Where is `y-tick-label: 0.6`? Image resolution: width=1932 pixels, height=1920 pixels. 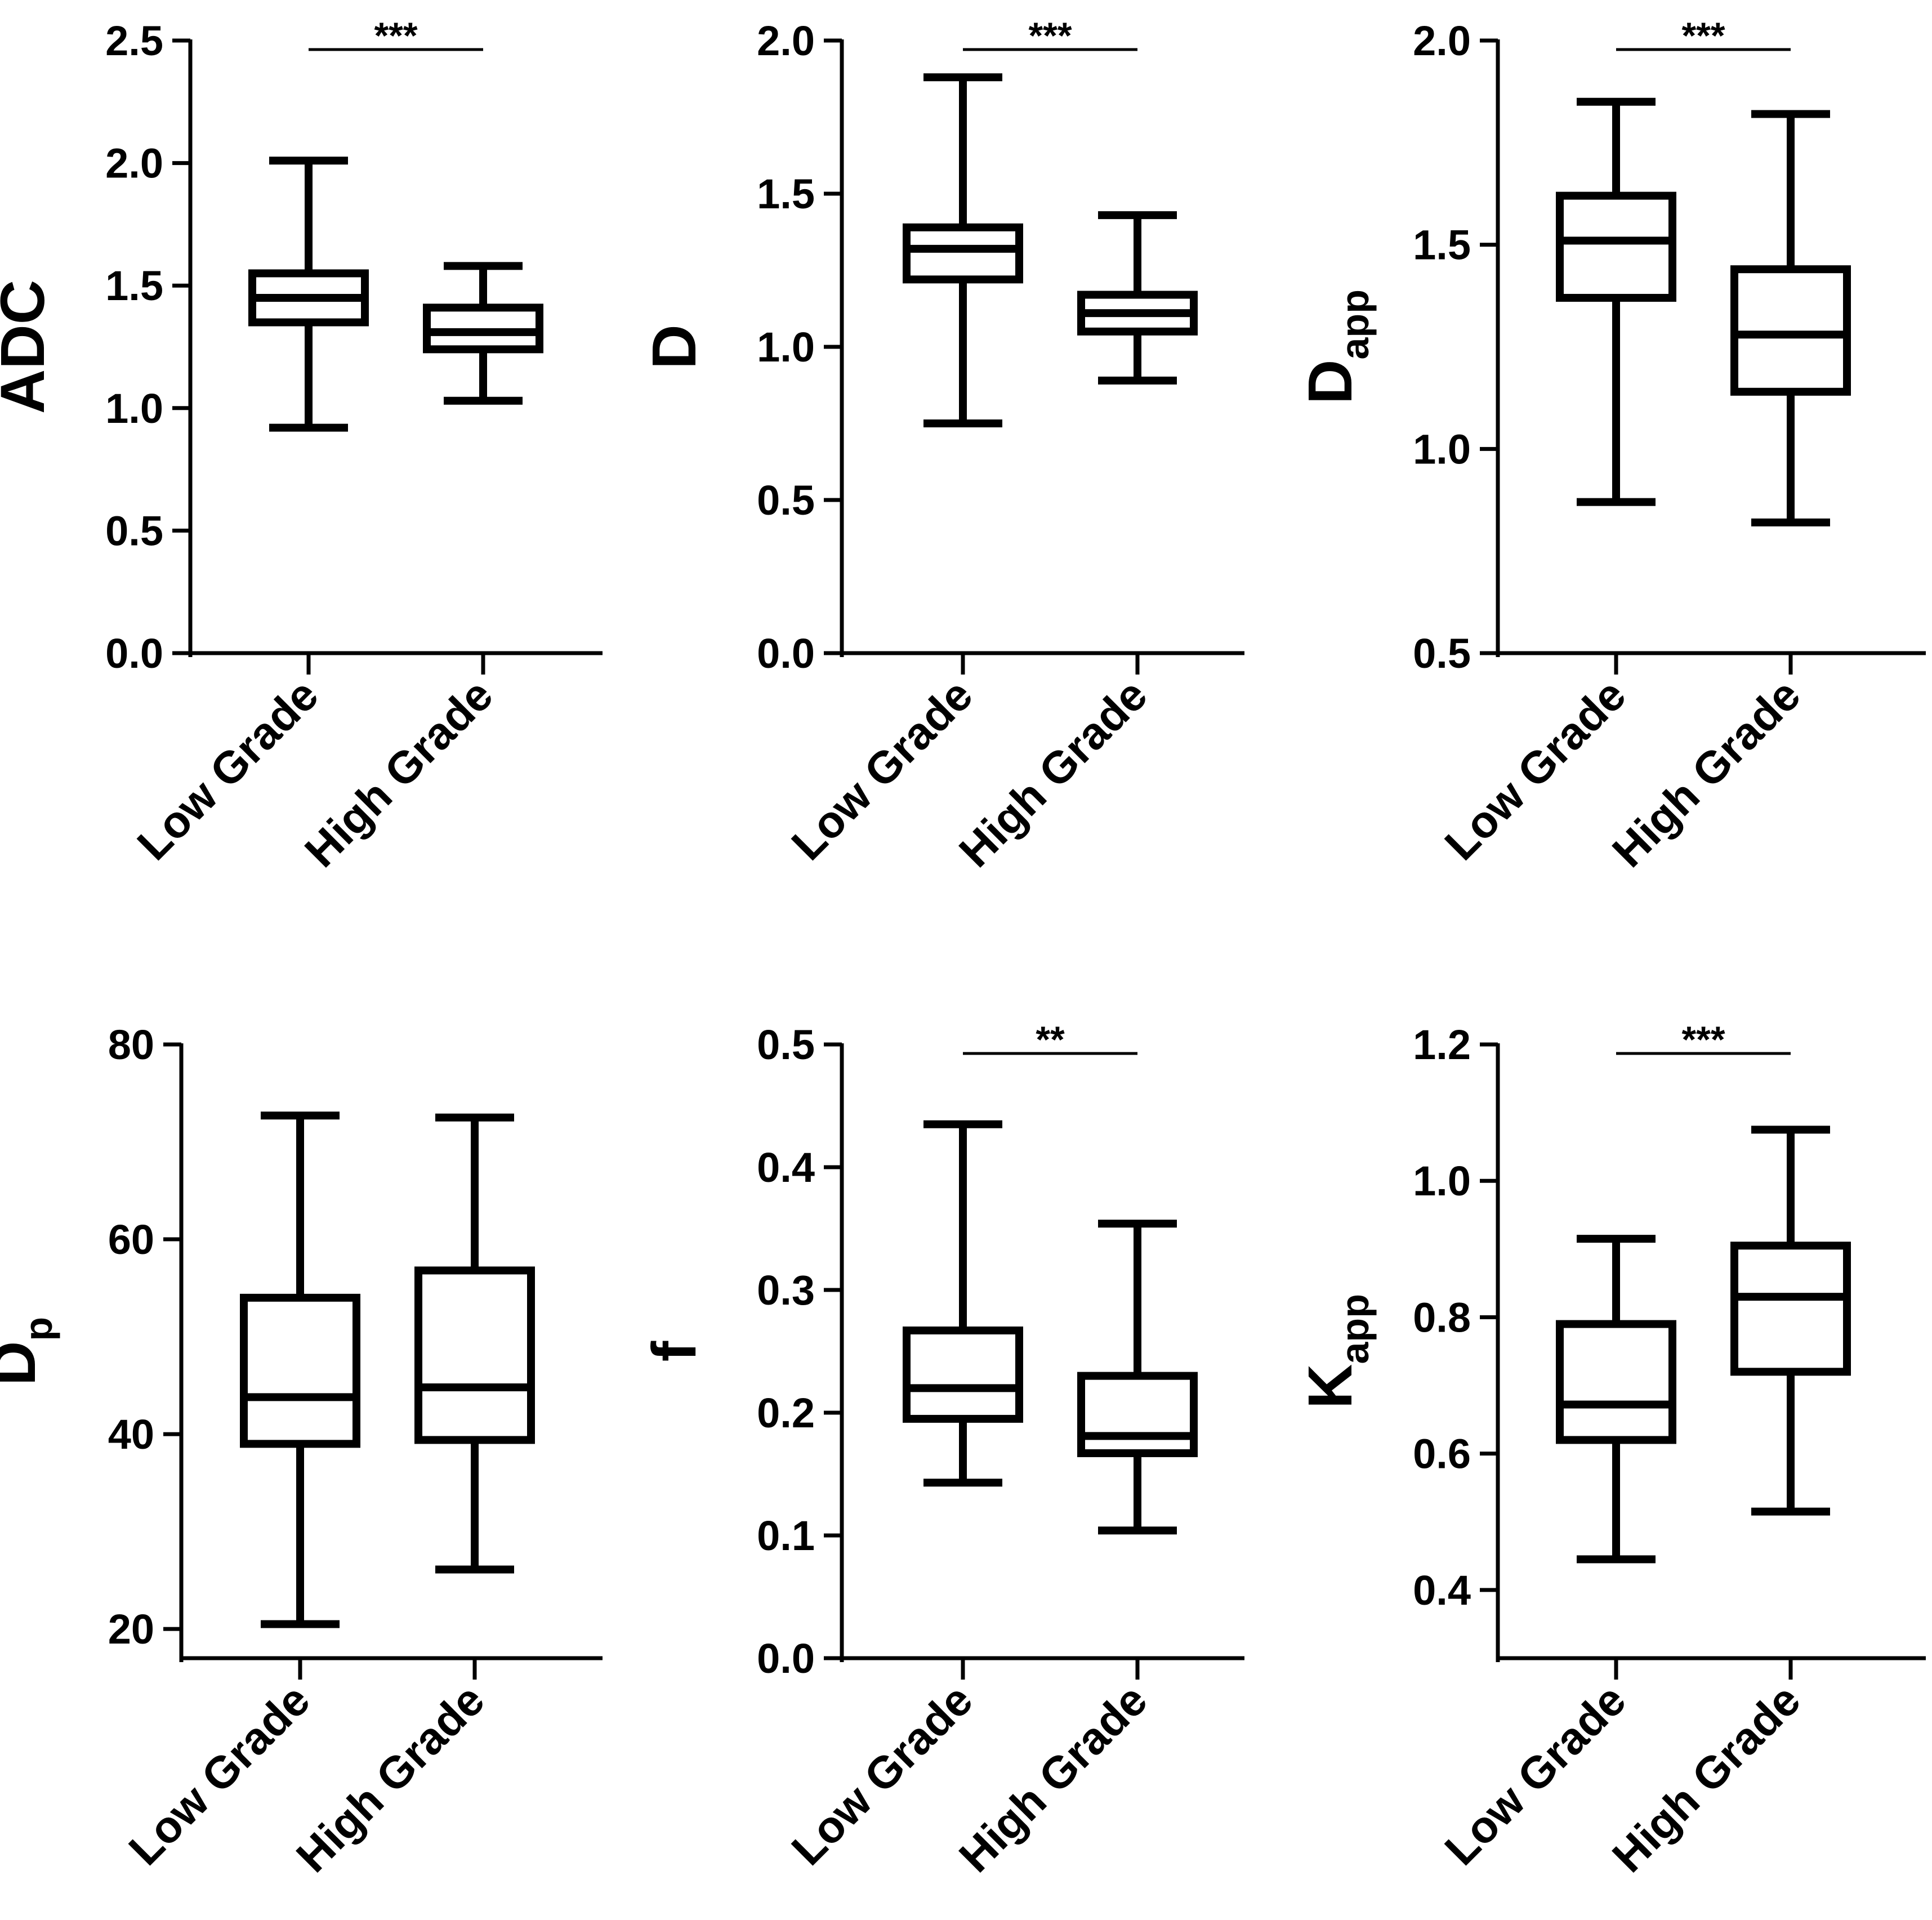
y-tick-label: 0.6 is located at coordinates (1442, 1454).